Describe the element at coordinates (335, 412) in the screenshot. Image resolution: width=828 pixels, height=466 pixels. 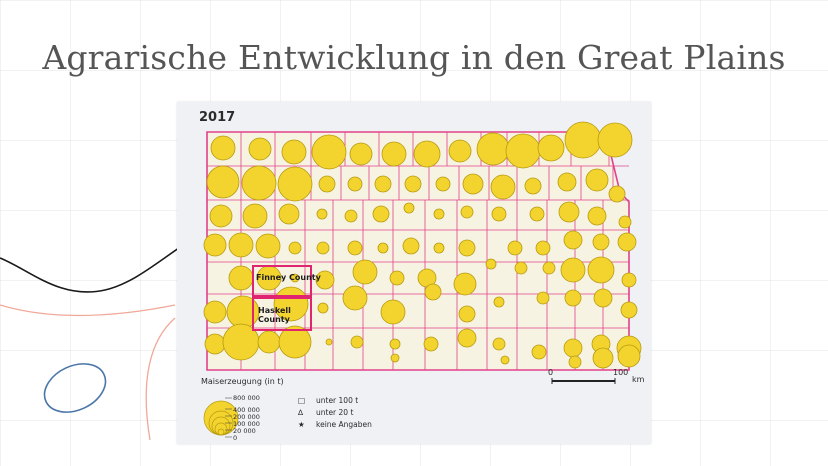
I see `legend-triangle-text: unter 20 t` at that location.